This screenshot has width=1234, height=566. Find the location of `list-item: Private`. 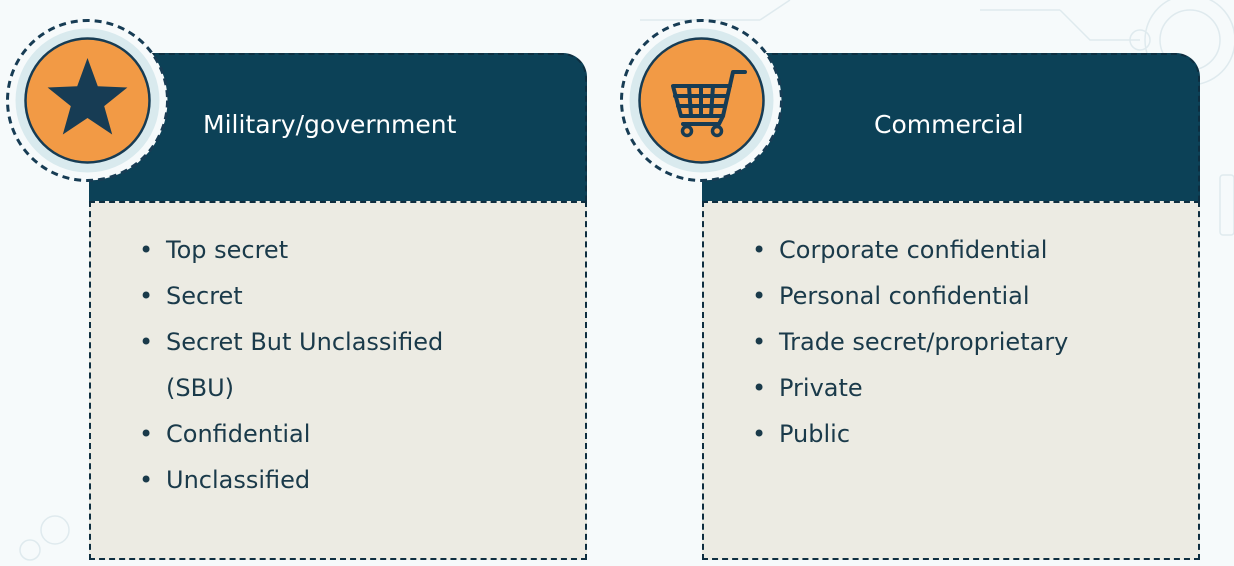

list-item: Private is located at coordinates (910, 388).